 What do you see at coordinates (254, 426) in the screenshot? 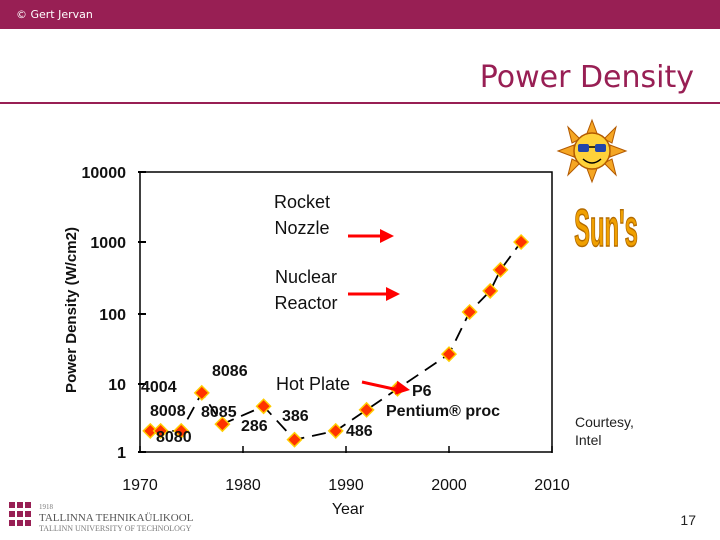
I see `processor-label: 286` at bounding box center [254, 426].